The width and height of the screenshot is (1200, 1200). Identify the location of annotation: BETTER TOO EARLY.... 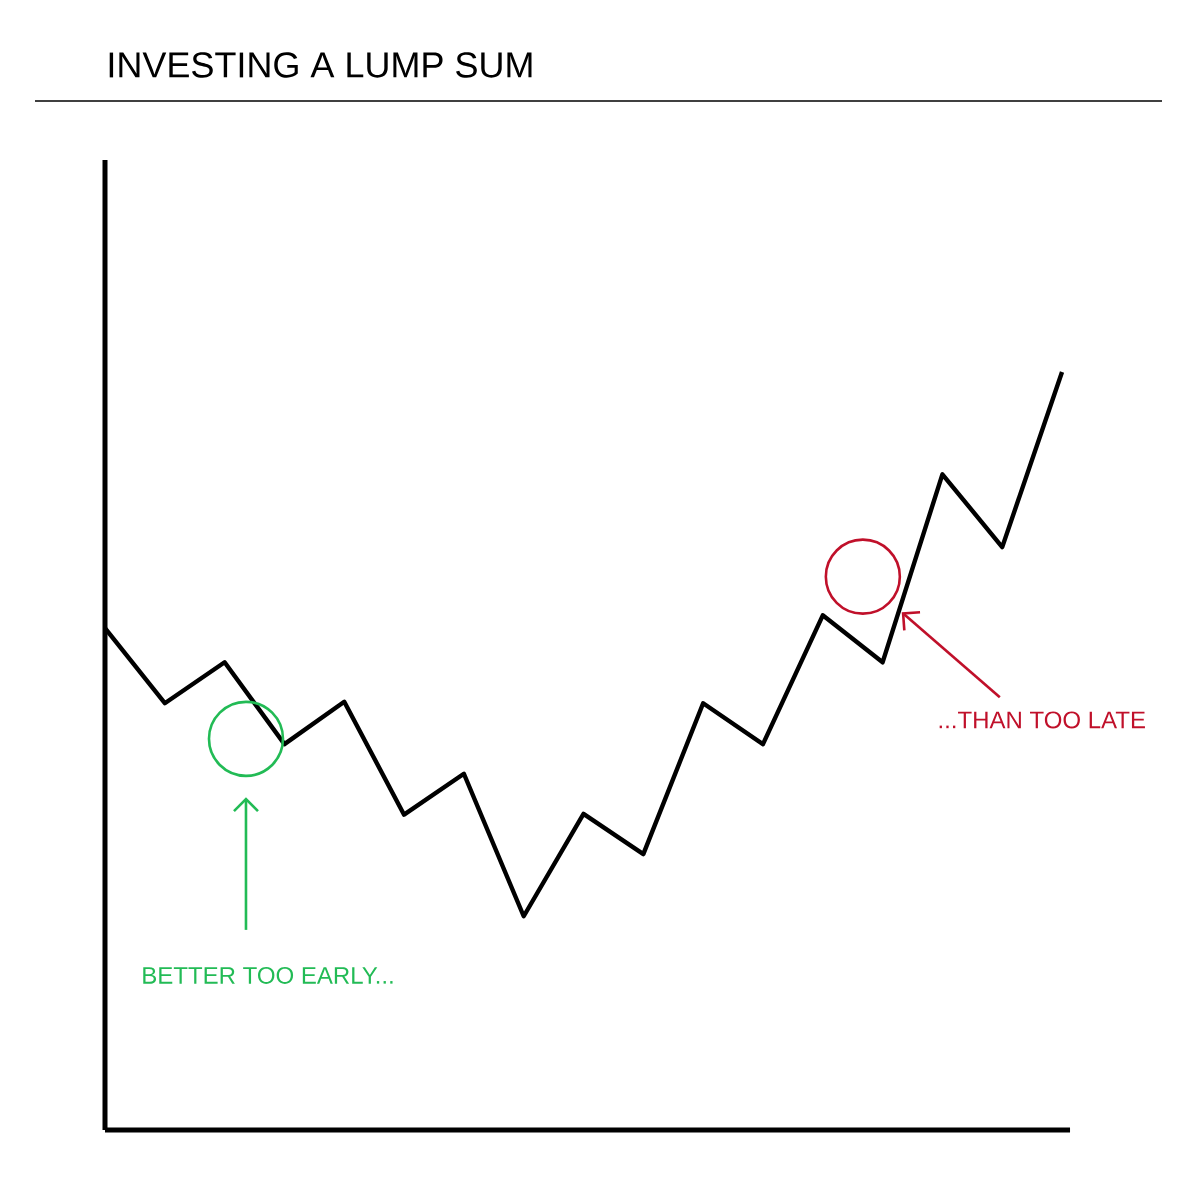
(268, 975).